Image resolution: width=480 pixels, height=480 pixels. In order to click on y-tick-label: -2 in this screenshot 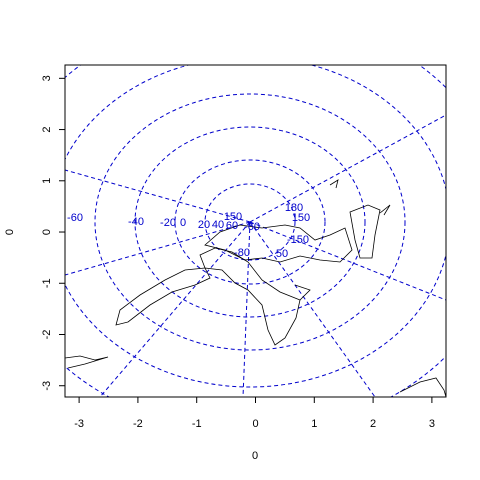, I will do `click(47, 335)`.